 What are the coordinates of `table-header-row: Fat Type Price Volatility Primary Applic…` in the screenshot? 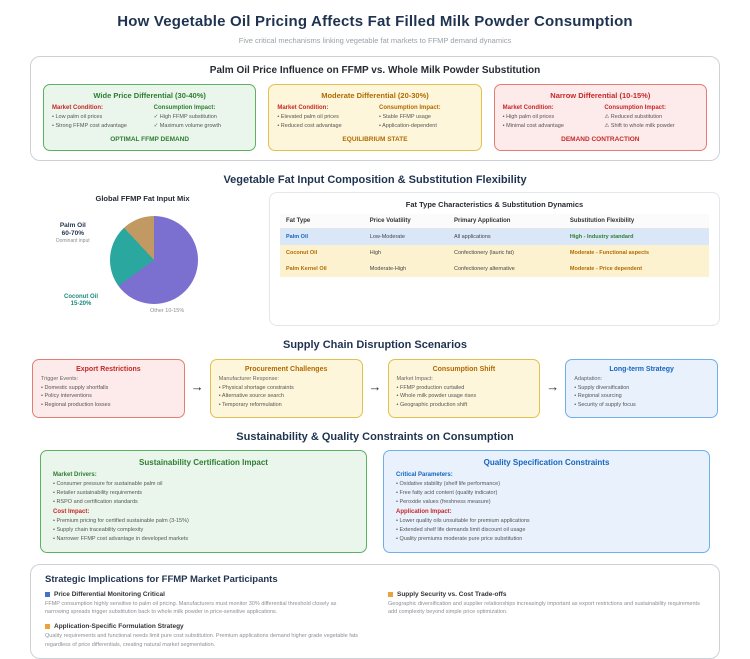 It's located at (494, 221).